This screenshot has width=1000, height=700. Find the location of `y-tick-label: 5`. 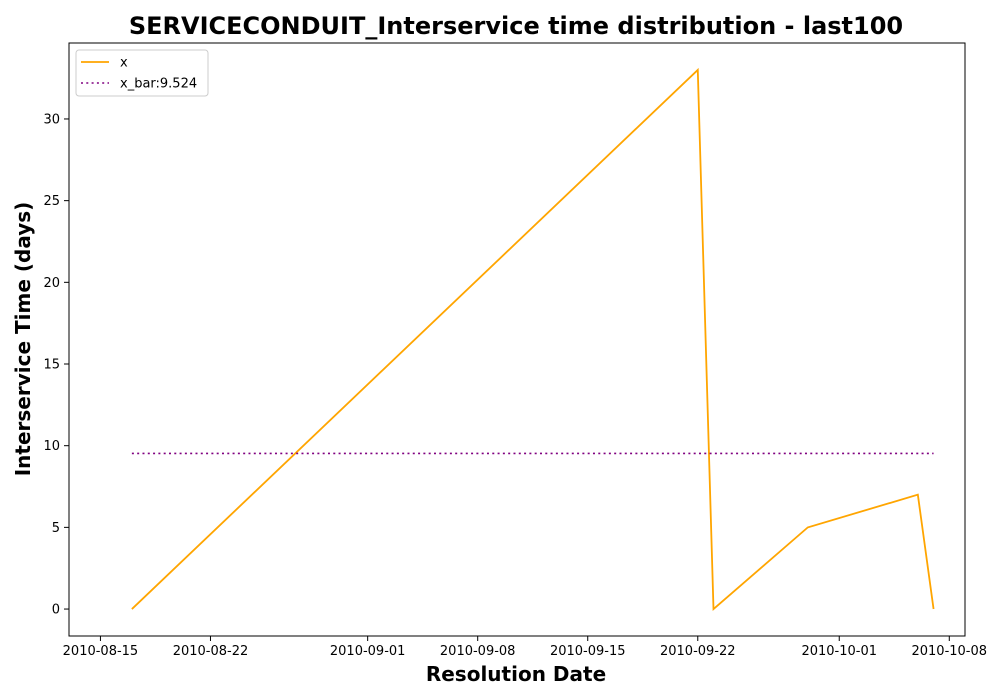

y-tick-label: 5 is located at coordinates (56, 528).